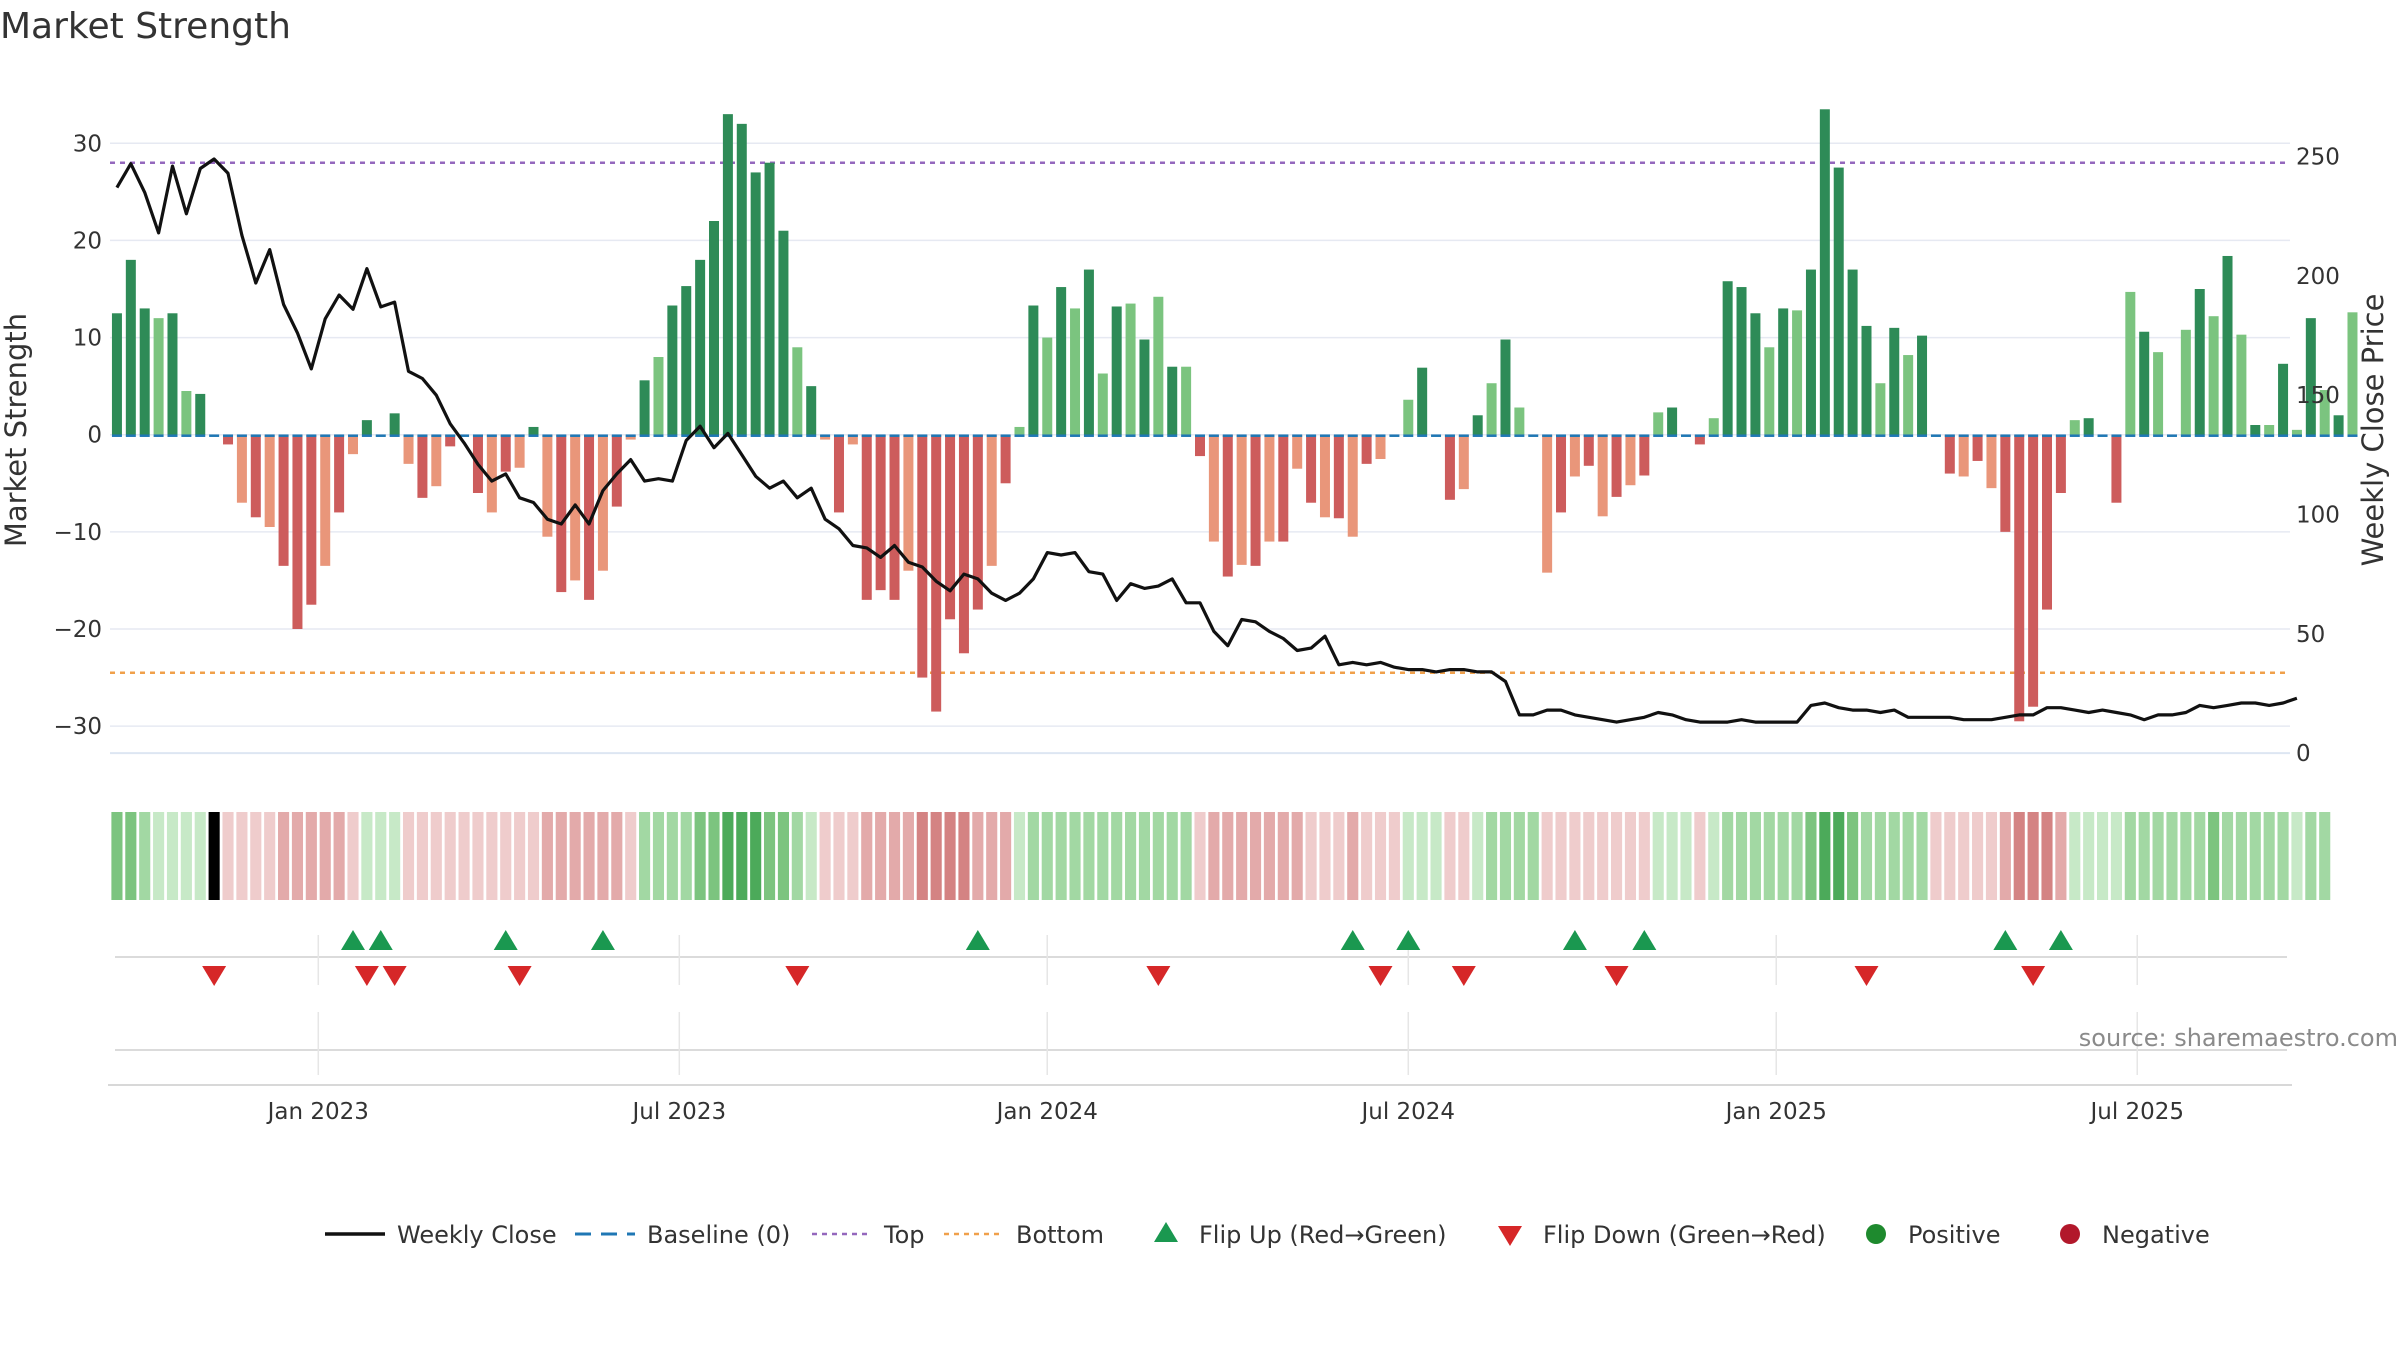 The image size is (2400, 1350). Describe the element at coordinates (2318, 515) in the screenshot. I see `right-tick-label: 100` at that location.